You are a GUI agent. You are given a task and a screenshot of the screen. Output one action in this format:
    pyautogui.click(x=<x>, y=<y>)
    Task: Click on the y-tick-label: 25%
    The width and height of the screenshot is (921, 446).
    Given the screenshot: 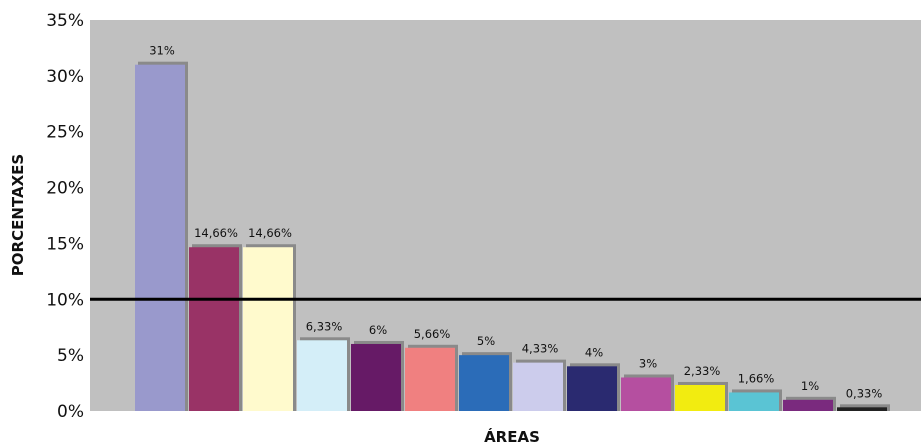 What is the action you would take?
    pyautogui.click(x=65, y=133)
    